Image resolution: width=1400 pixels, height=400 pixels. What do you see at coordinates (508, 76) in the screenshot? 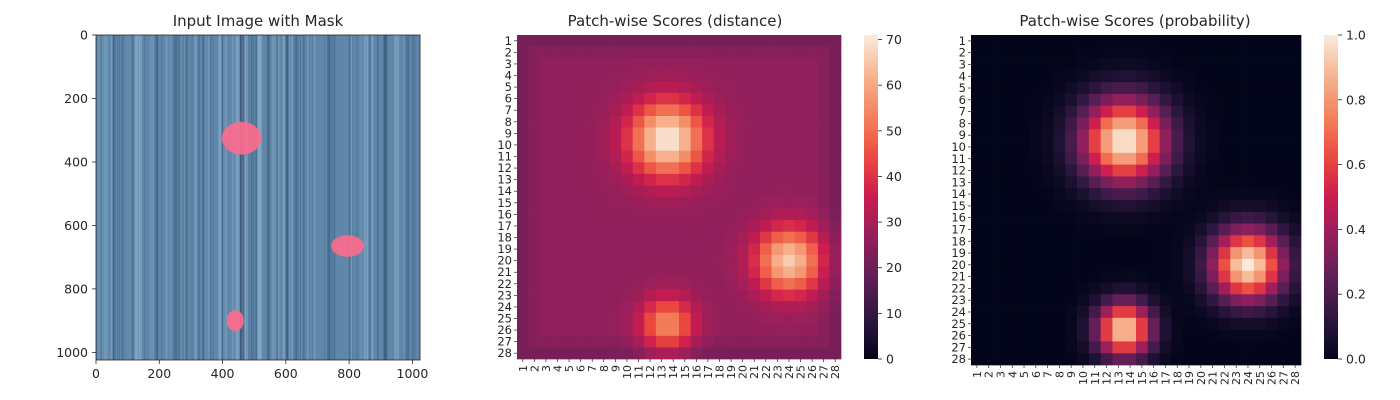
I see `y-tick-label: 4` at bounding box center [508, 76].